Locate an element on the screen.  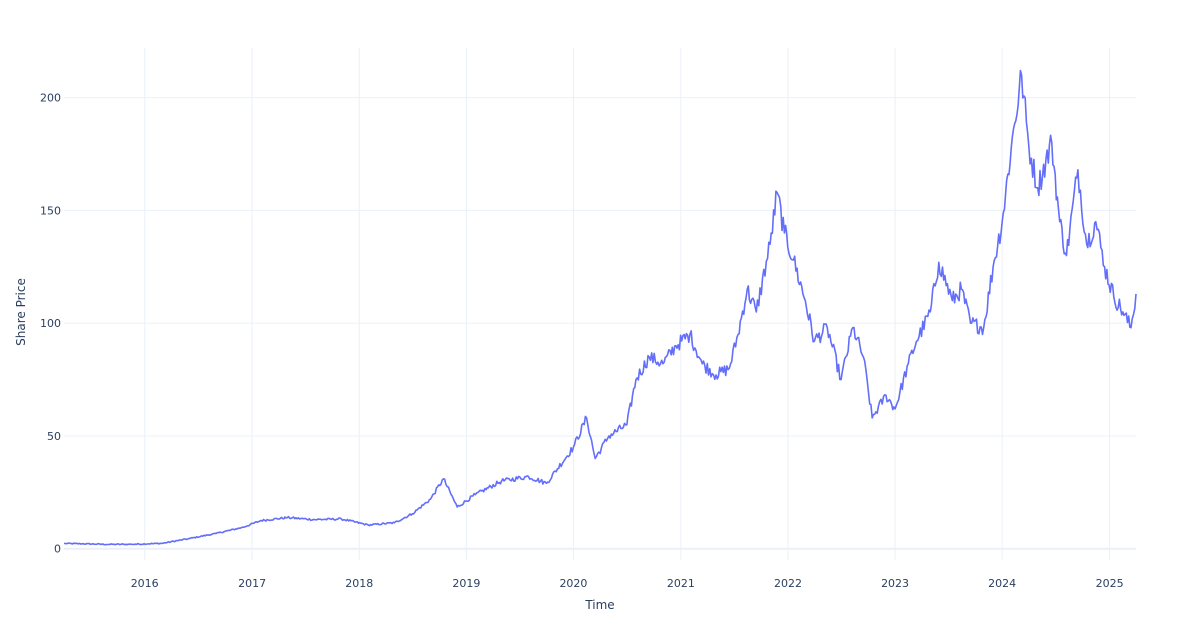
x-tick-label: 2018 is located at coordinates (359, 583).